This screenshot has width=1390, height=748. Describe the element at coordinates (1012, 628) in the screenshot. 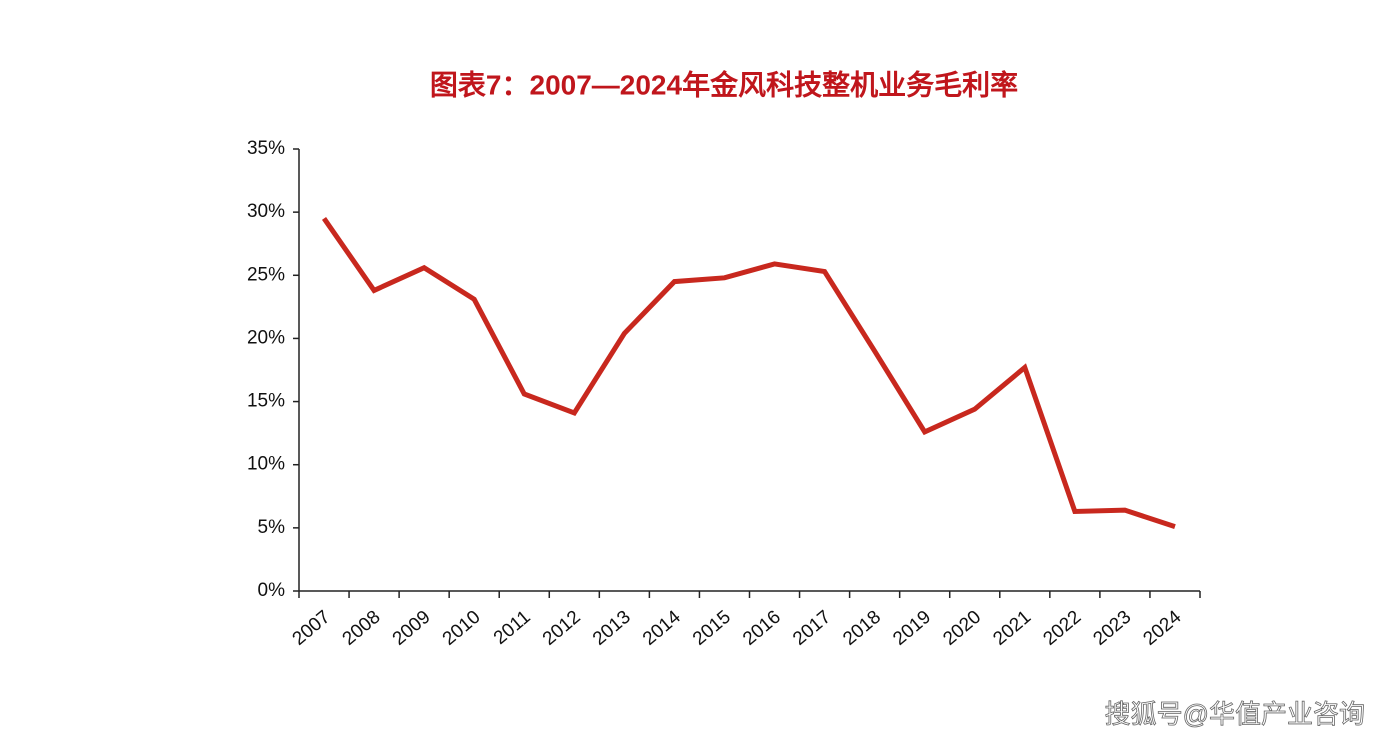

I see `x-tick-label: 2021` at that location.